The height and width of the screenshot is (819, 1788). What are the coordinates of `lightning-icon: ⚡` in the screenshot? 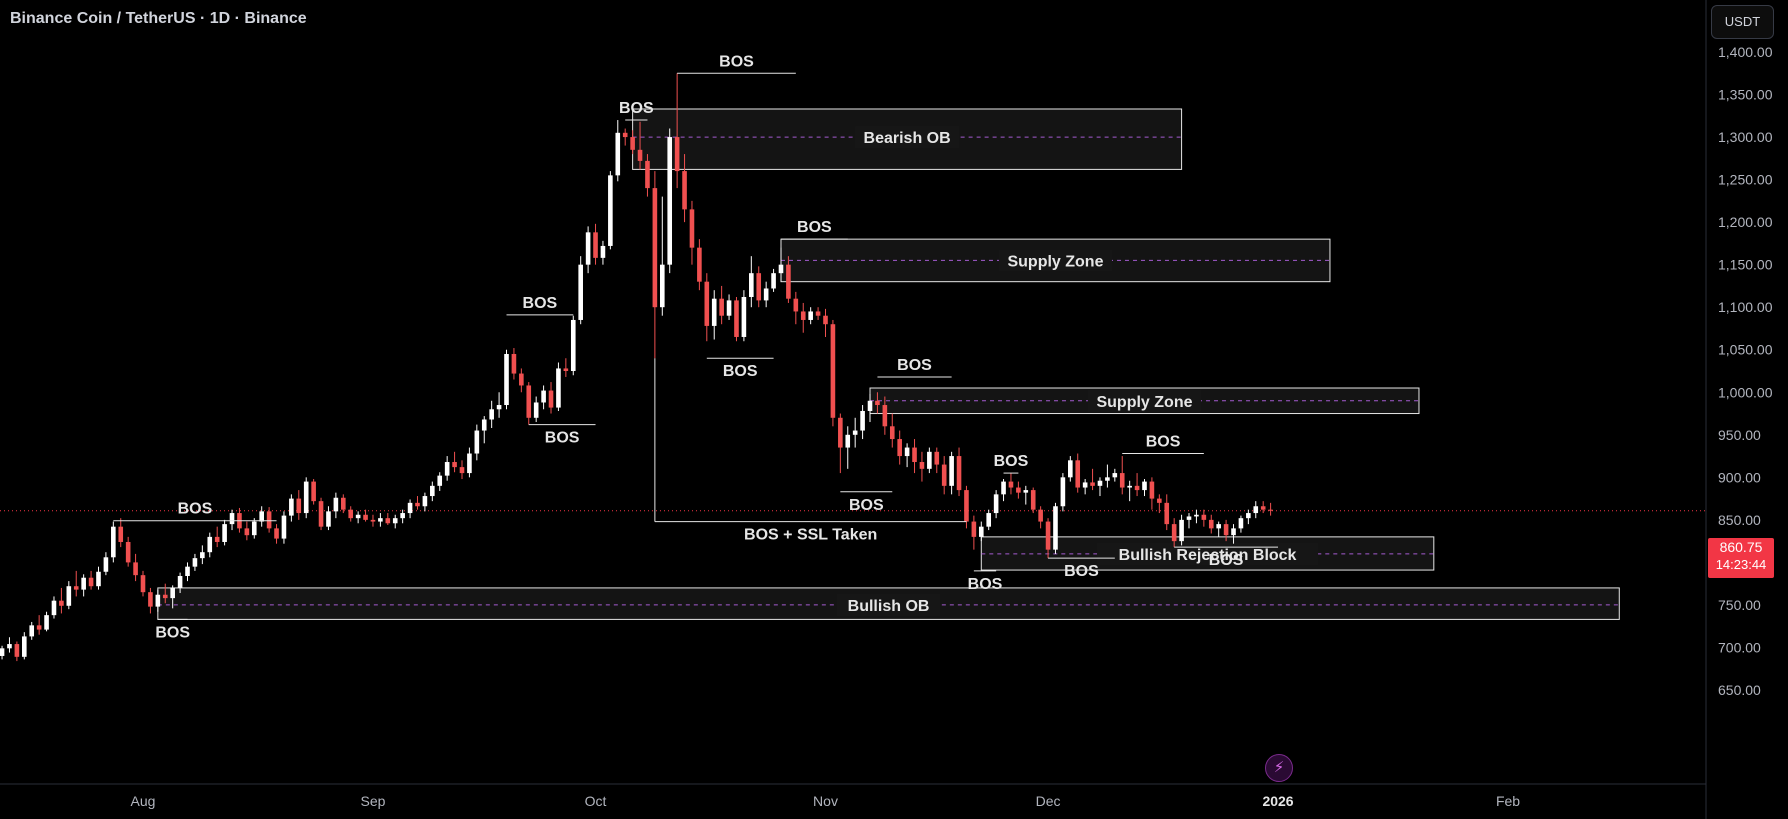 It's located at (1279, 768).